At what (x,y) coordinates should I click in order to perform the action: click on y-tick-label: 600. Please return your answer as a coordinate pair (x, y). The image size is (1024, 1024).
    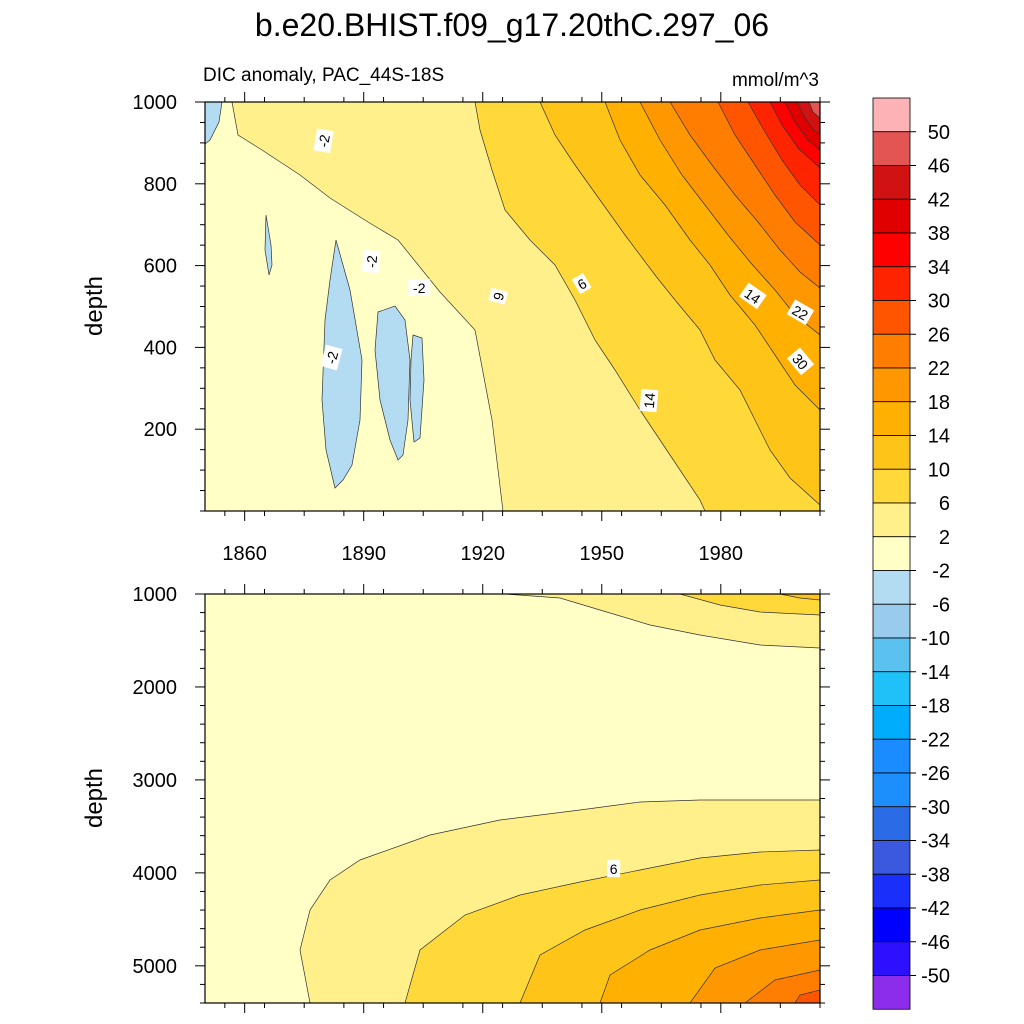
    Looking at the image, I should click on (160, 267).